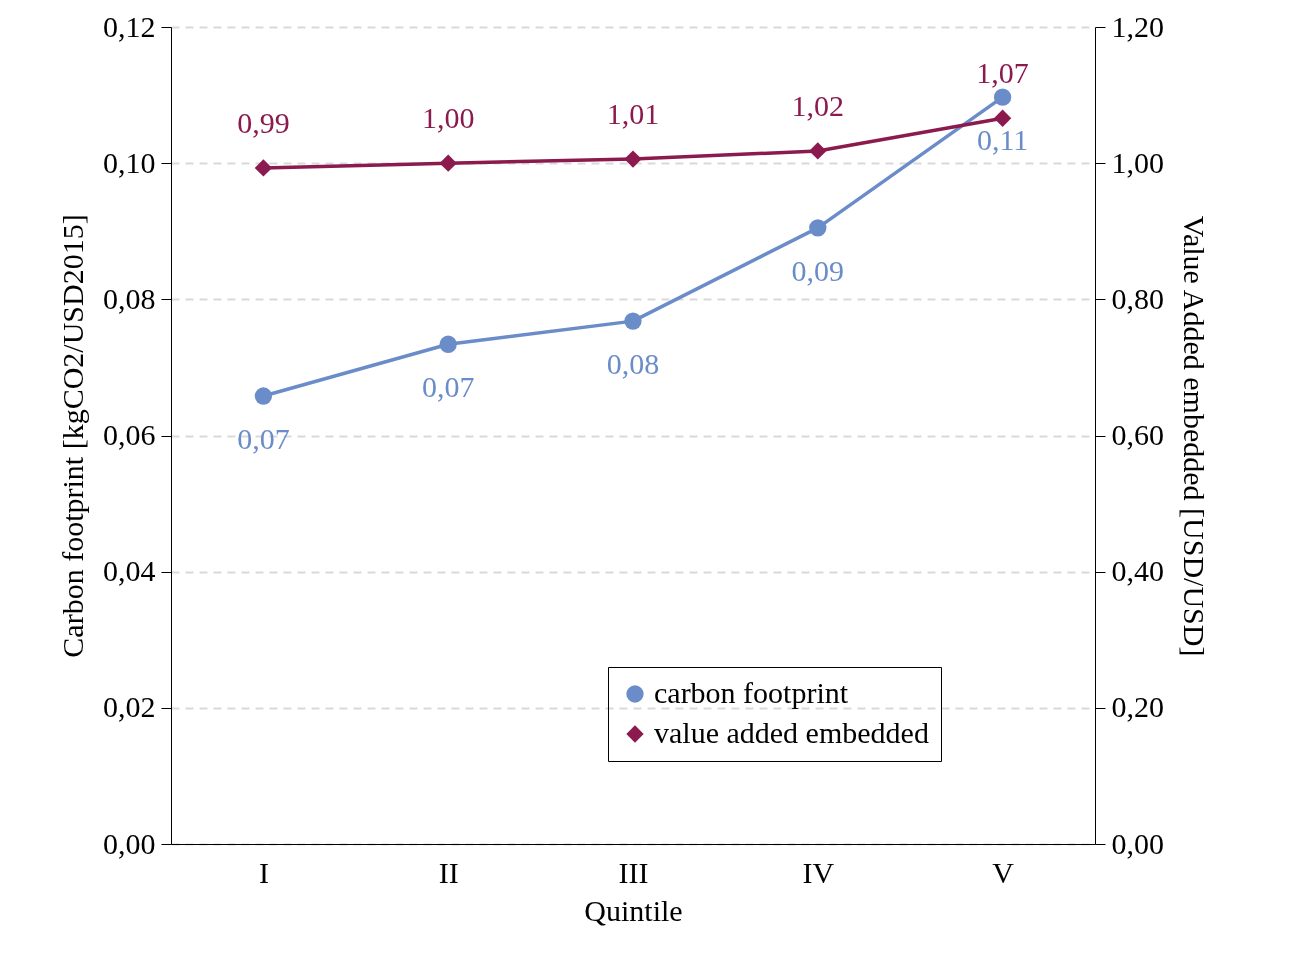 This screenshot has width=1294, height=966. I want to click on data-label: 0,11, so click(1002, 140).